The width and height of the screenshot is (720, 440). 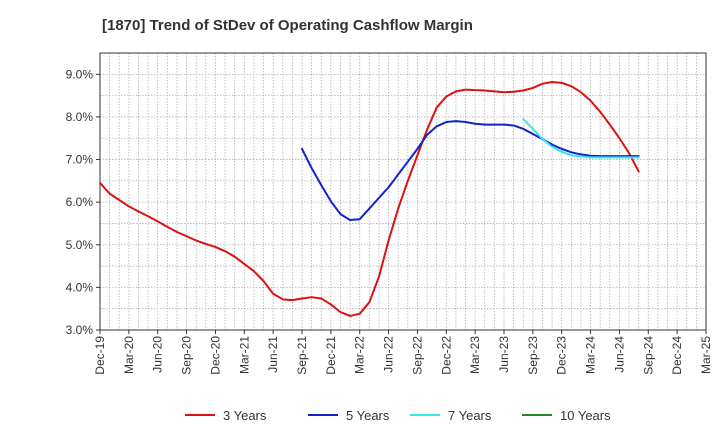 I want to click on legend-label: 5 Years, so click(x=368, y=415).